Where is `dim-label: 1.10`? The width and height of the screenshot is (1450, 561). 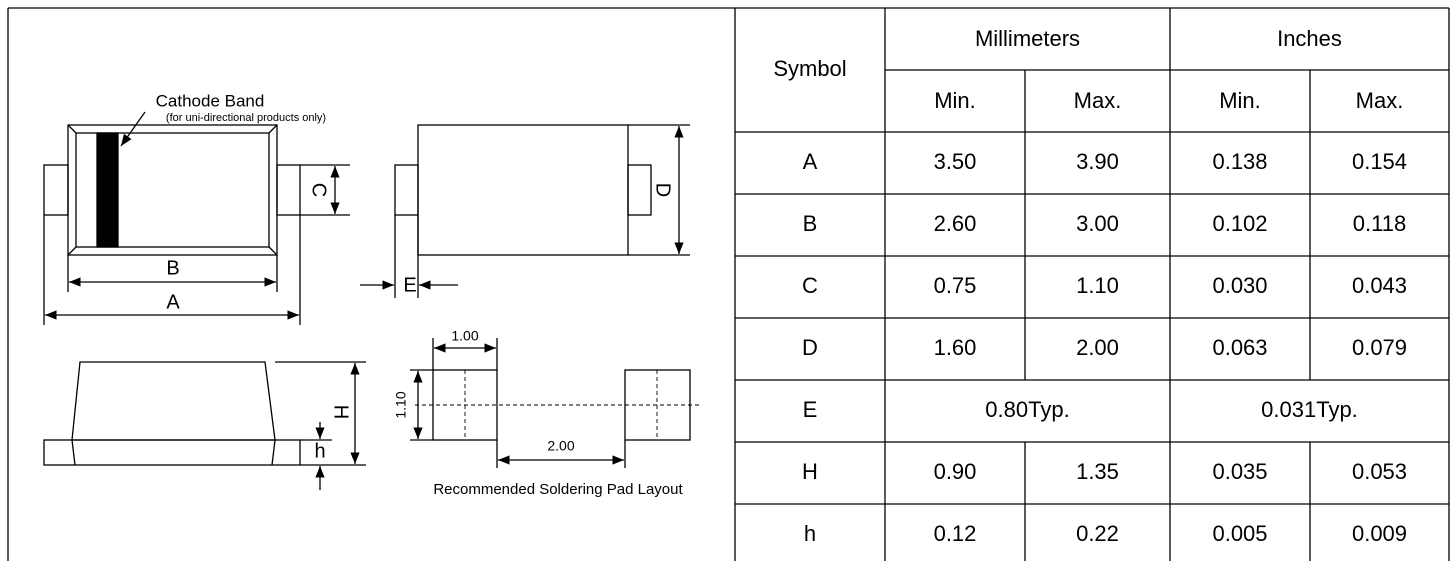
dim-label: 1.10 is located at coordinates (401, 404).